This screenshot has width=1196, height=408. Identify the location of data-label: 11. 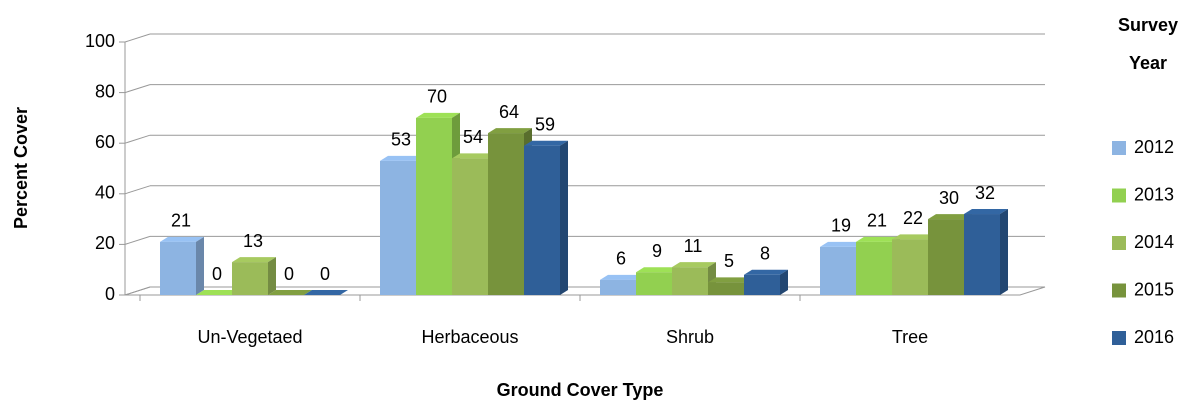
(693, 246).